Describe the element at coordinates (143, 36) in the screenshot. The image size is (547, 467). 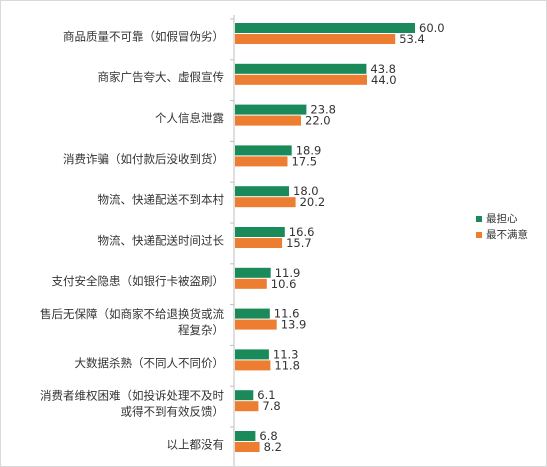
I see `category-label: 商品质量不可靠（如假冒伪劣）` at that location.